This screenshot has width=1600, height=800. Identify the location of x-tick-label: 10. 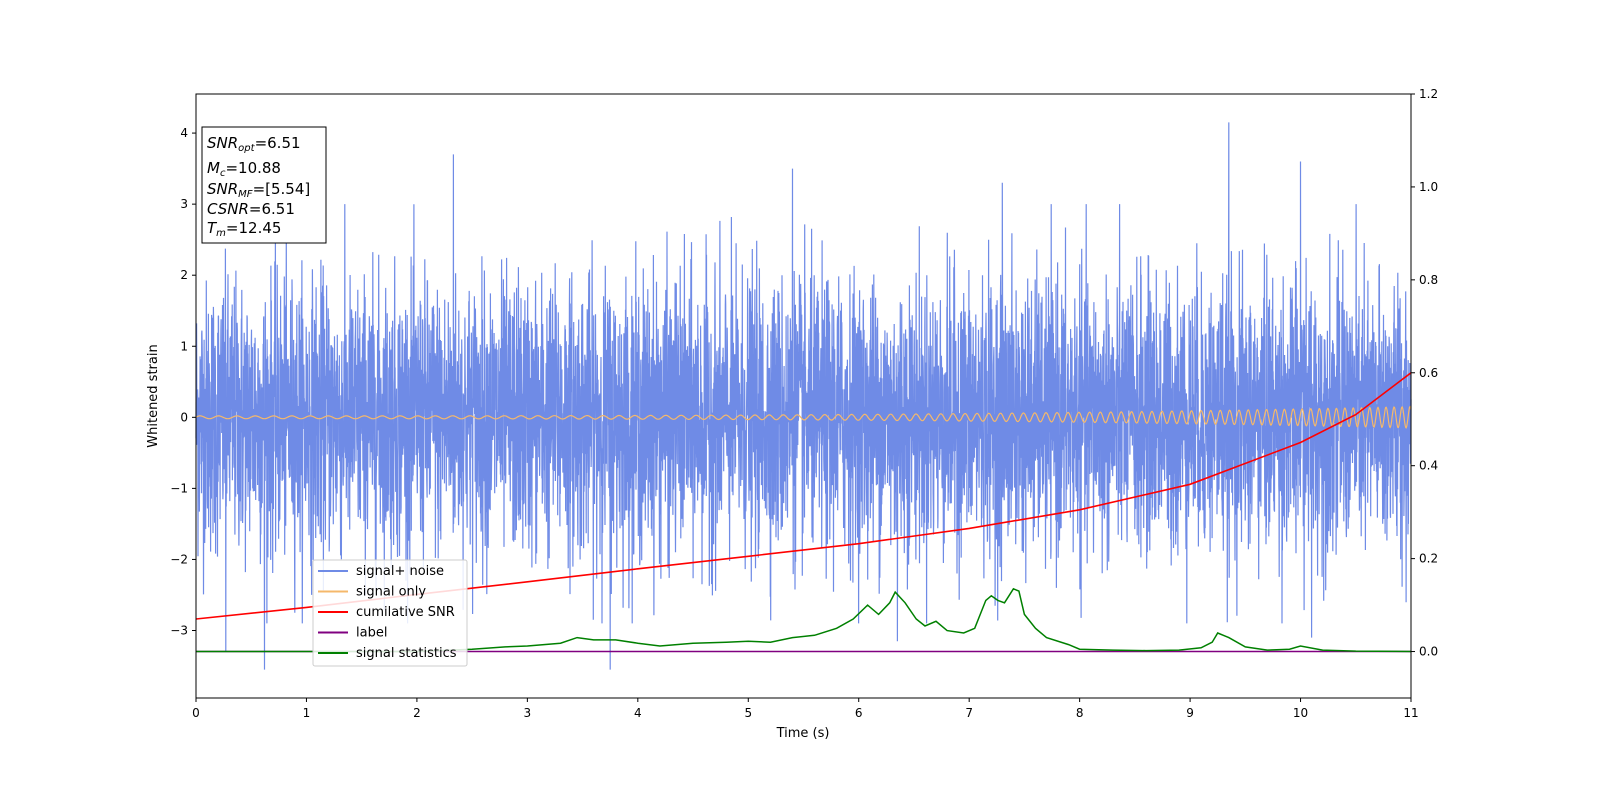
(1300, 713).